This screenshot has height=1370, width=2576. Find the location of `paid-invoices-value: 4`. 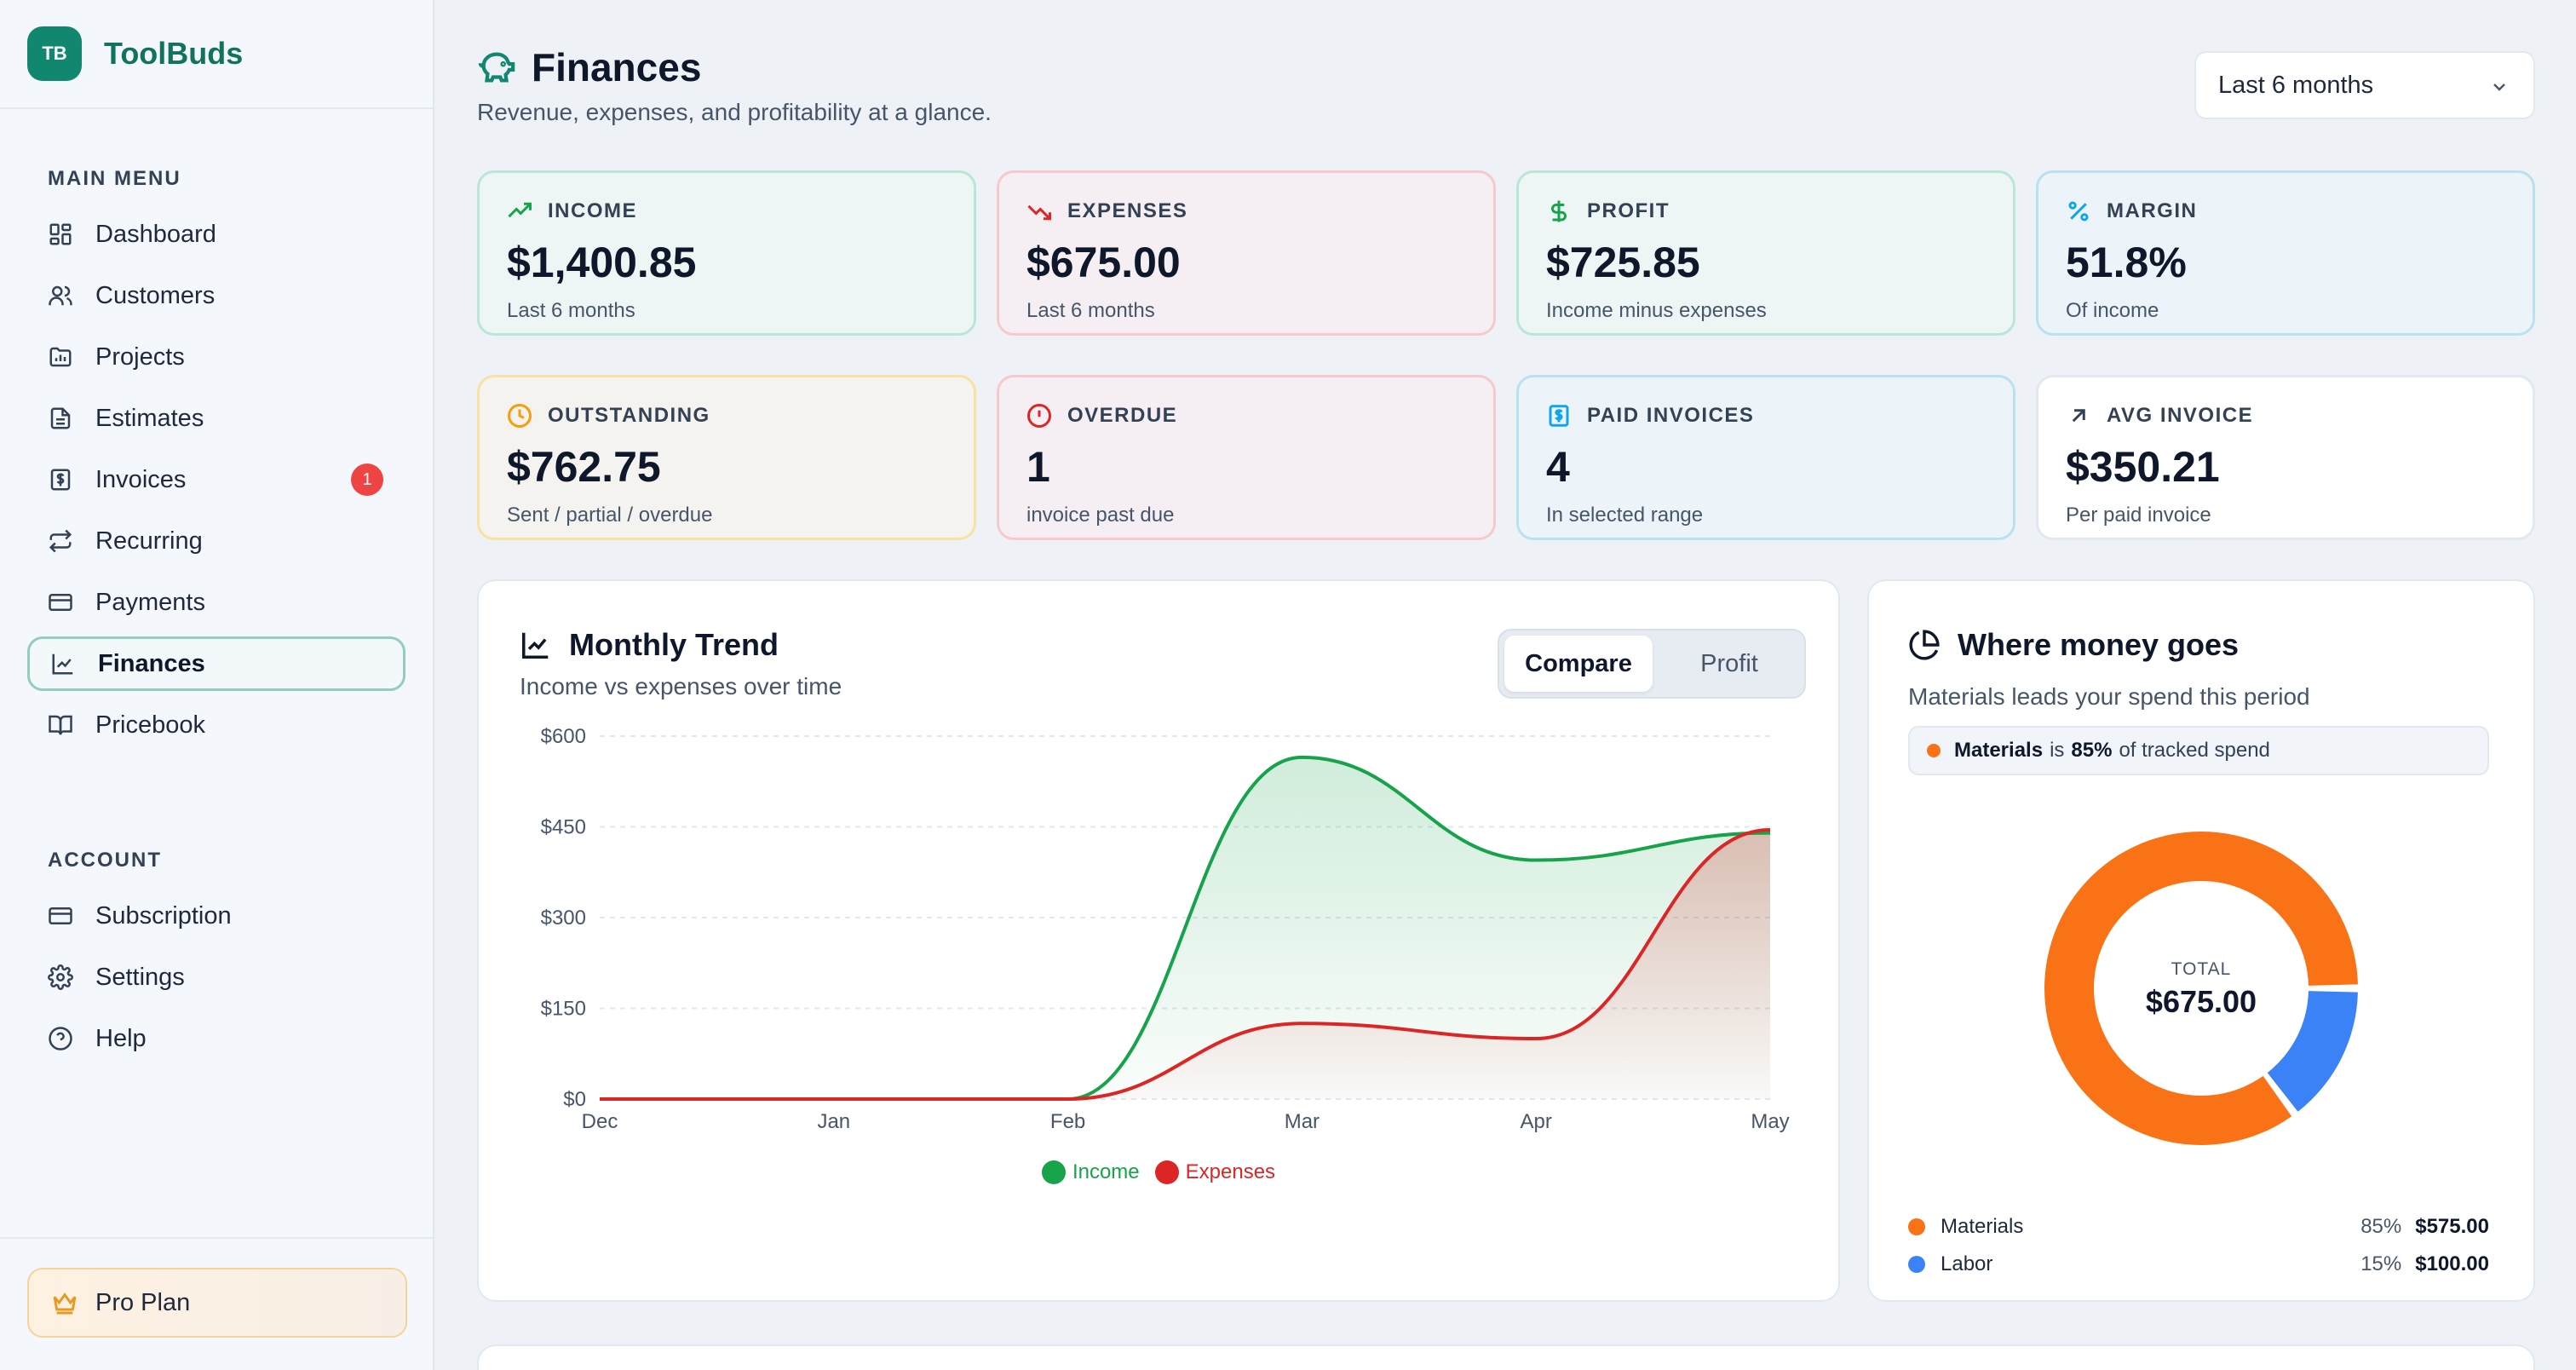

paid-invoices-value: 4 is located at coordinates (1558, 467).